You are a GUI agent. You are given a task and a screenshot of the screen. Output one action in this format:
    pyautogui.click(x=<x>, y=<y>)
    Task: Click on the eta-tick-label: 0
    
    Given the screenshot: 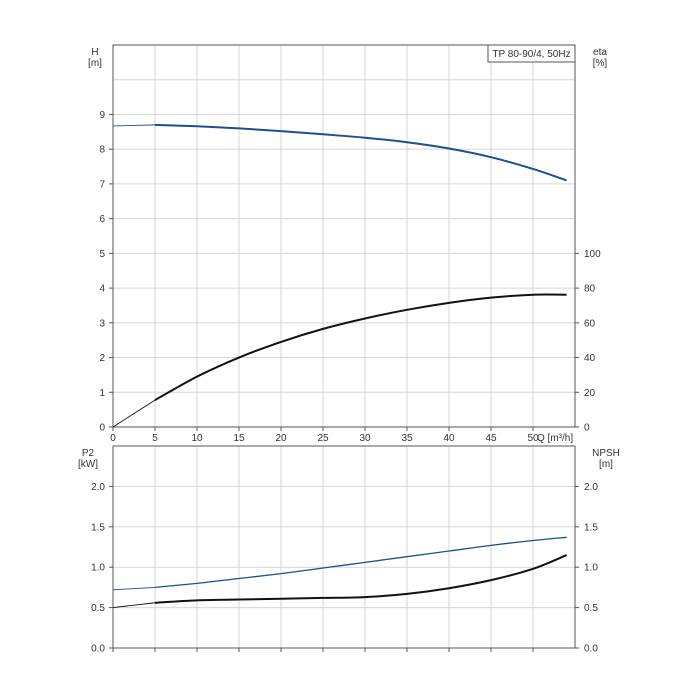 What is the action you would take?
    pyautogui.click(x=587, y=428)
    